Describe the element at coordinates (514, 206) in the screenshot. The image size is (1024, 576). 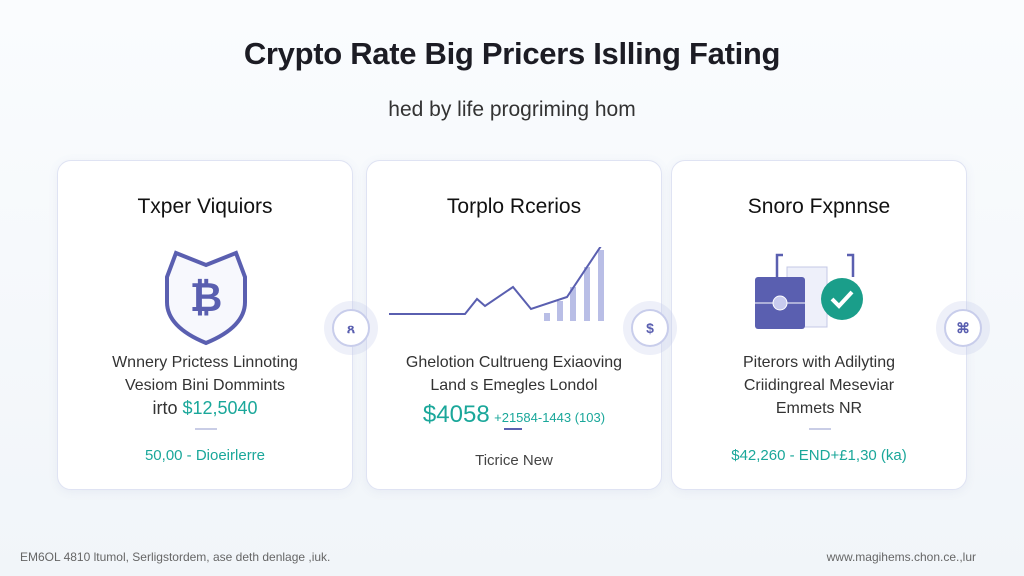
I see `card-title: Torplo Rcerios` at that location.